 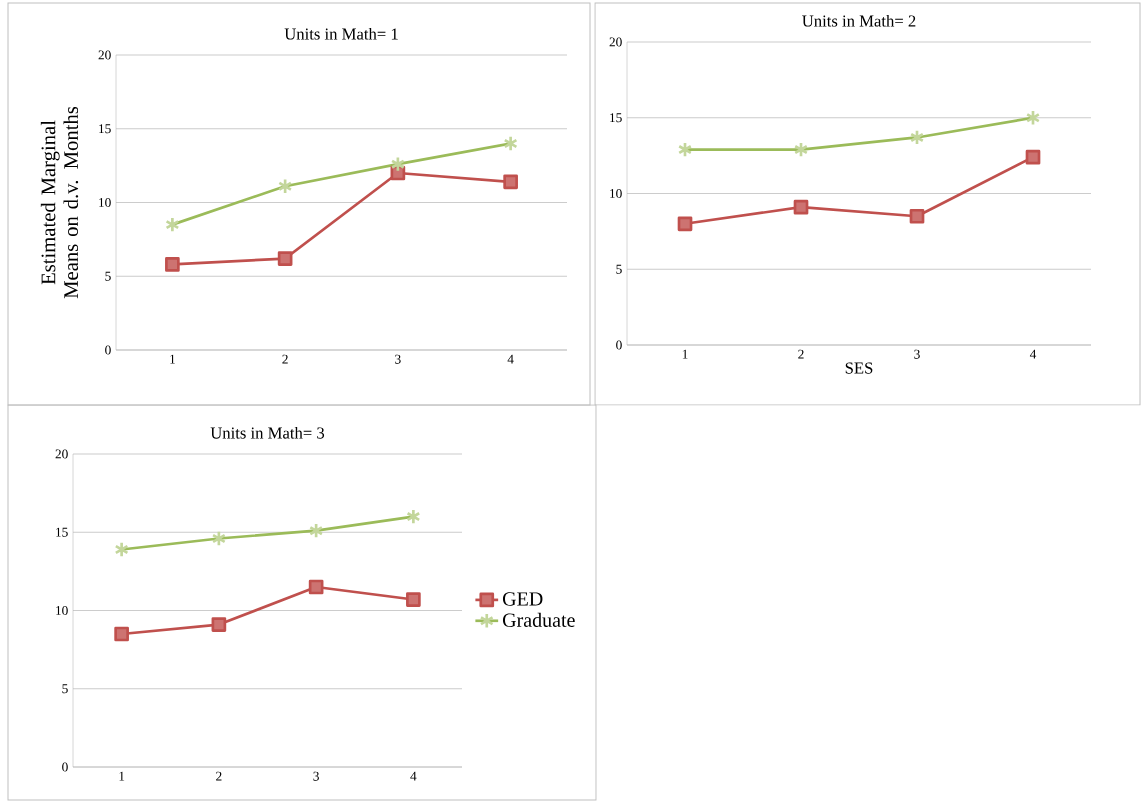 I want to click on chart-title: Units in Math= 2, so click(x=859, y=20).